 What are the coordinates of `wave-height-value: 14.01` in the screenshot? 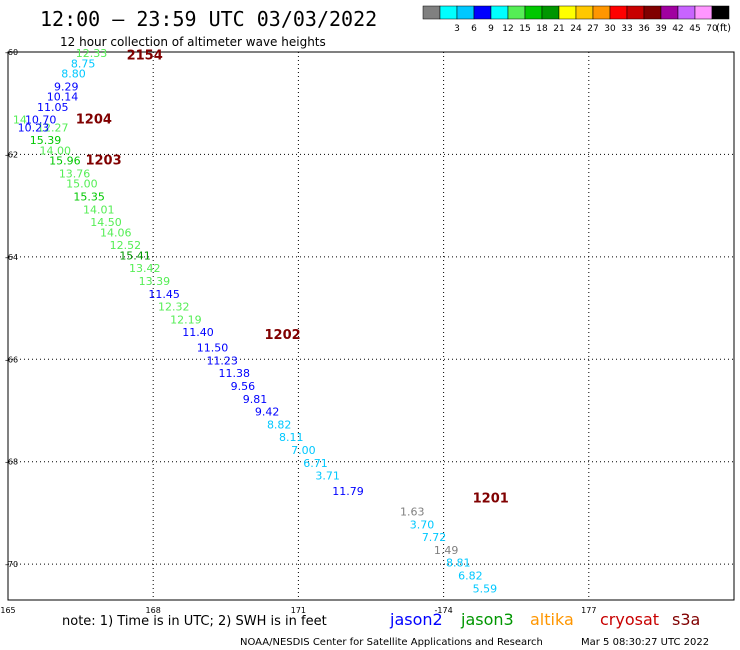 It's located at (99, 209).